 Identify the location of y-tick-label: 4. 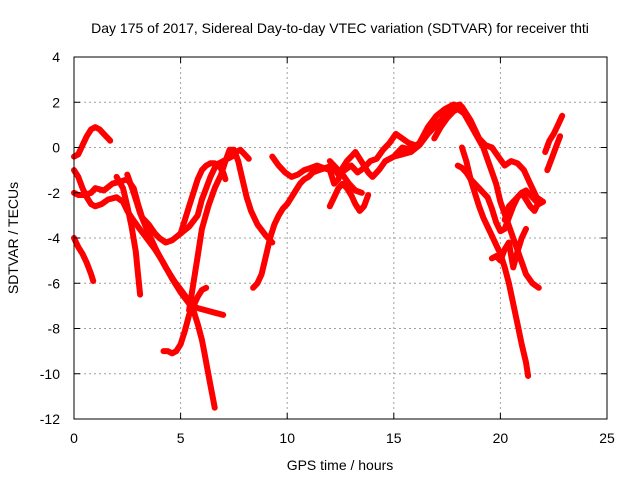
(56, 57).